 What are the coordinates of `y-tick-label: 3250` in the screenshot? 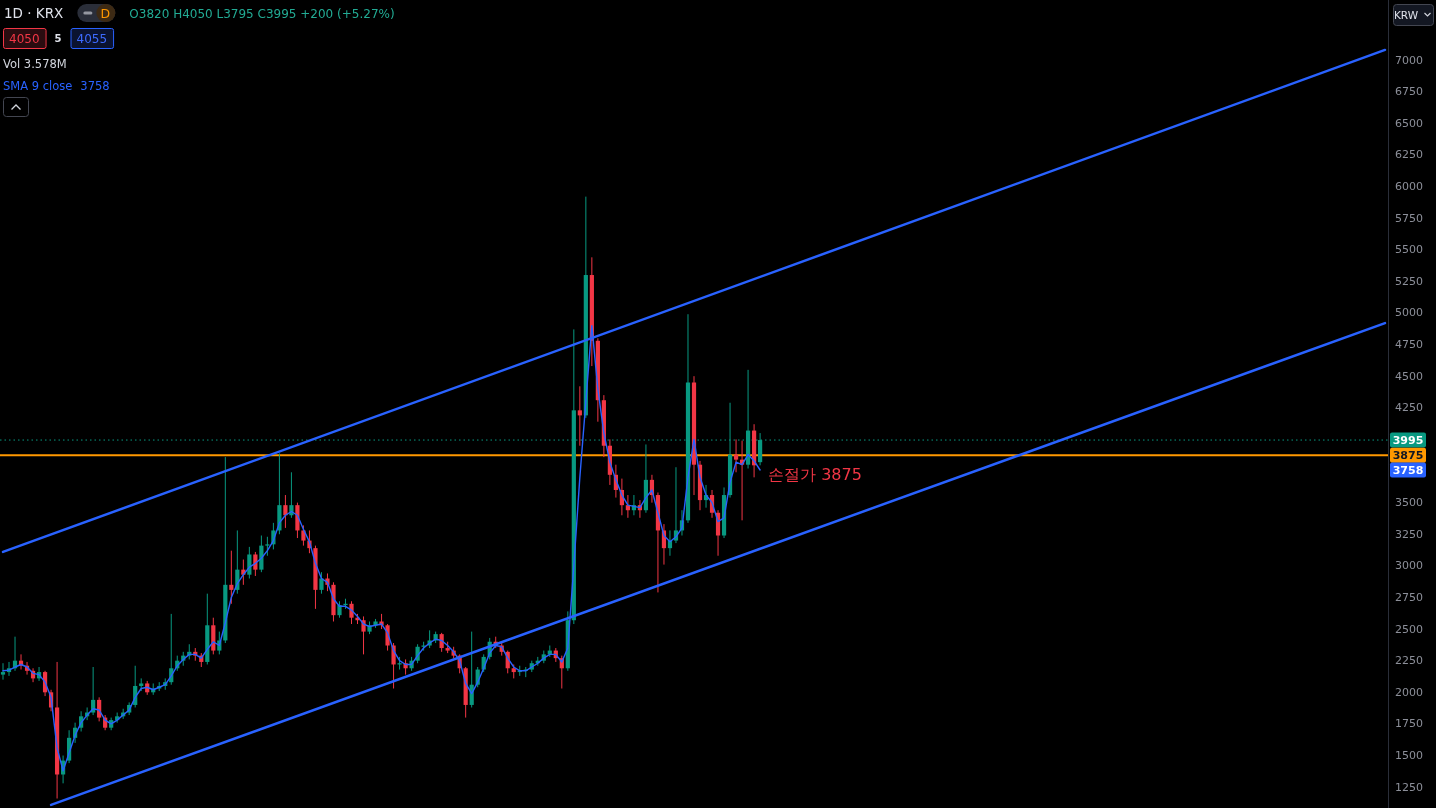 It's located at (1409, 534).